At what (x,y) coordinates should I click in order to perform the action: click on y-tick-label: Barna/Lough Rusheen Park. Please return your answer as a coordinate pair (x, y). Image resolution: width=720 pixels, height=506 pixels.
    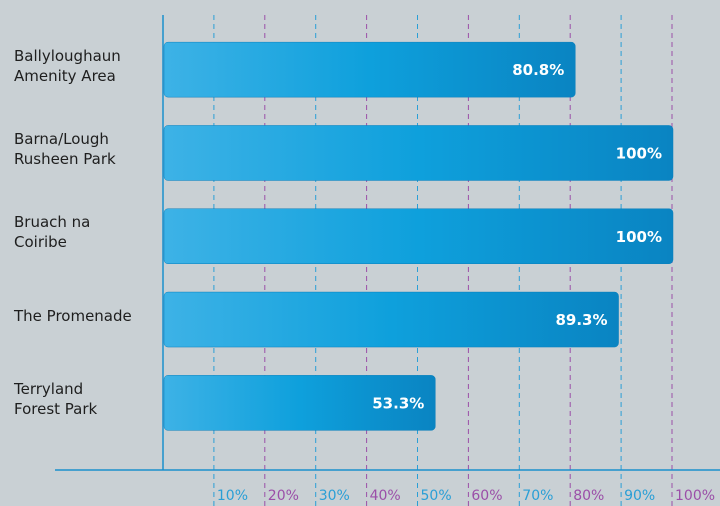
    Looking at the image, I should click on (65, 148).